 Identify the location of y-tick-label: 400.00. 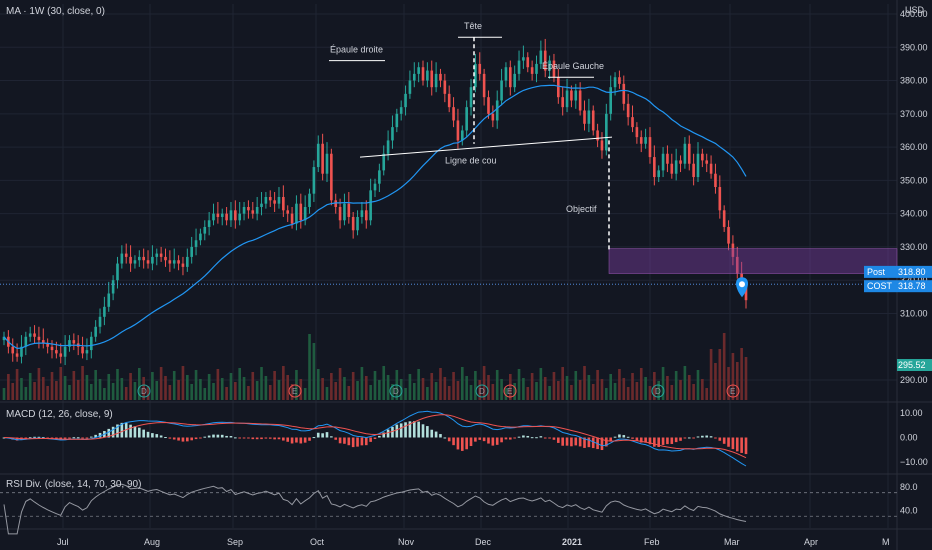
(914, 14).